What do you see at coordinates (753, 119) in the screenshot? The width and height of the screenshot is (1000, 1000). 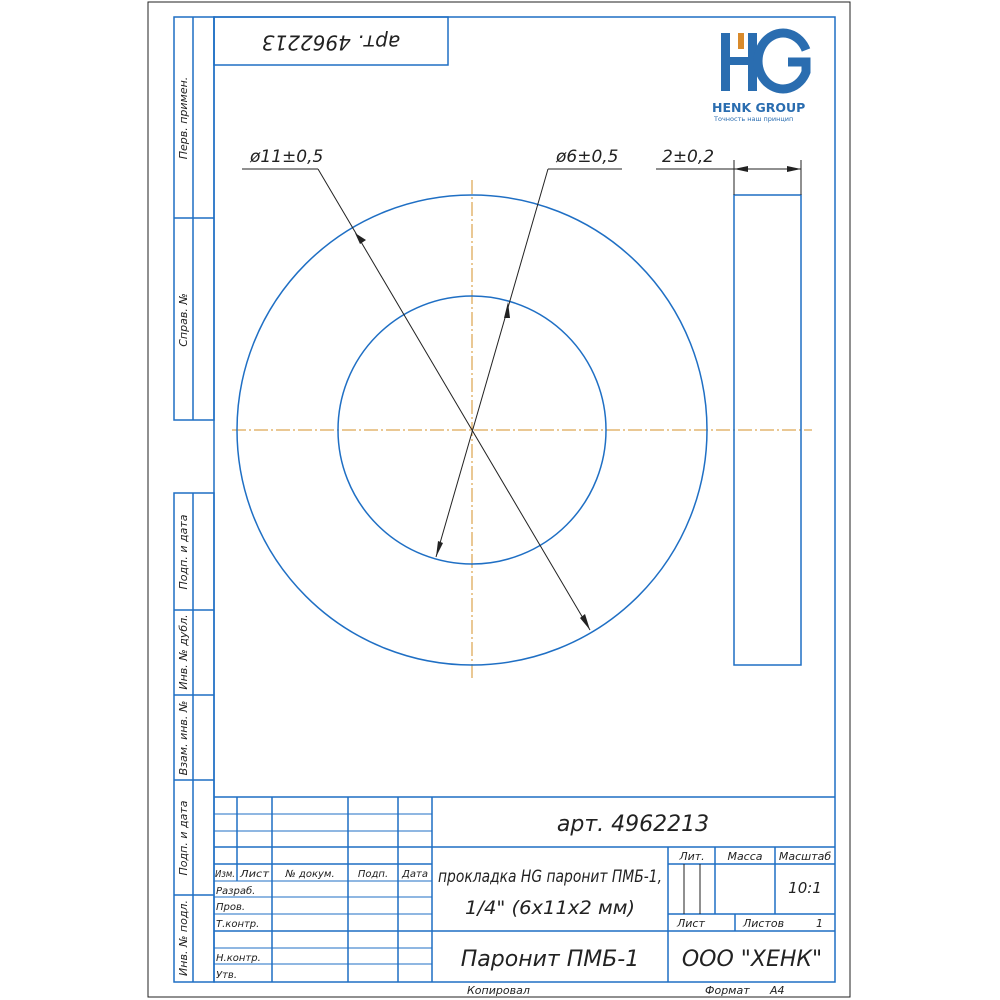 I see `logo-tagline: Точность наш принцип` at bounding box center [753, 119].